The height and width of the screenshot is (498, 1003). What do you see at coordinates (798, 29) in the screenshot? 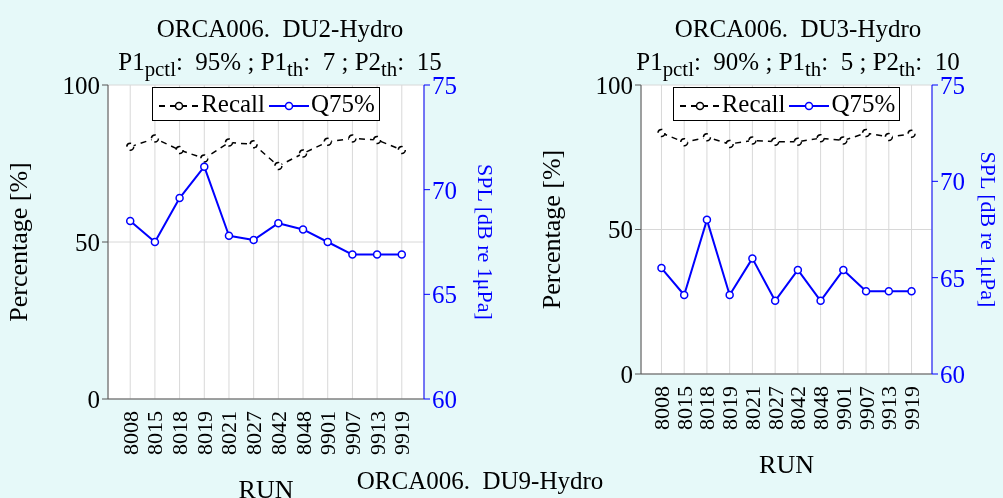
I see `chart-title: ORCA006. DU3-Hydro` at bounding box center [798, 29].